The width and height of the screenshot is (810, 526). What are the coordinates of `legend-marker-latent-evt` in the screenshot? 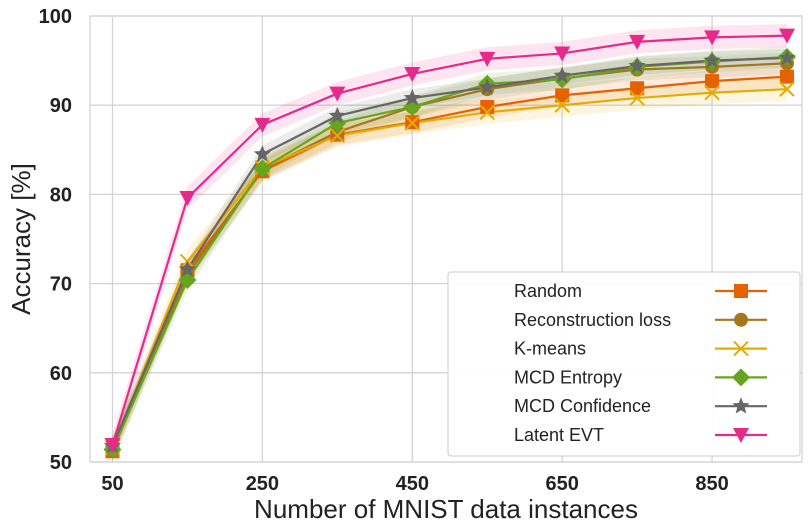 It's located at (741, 435).